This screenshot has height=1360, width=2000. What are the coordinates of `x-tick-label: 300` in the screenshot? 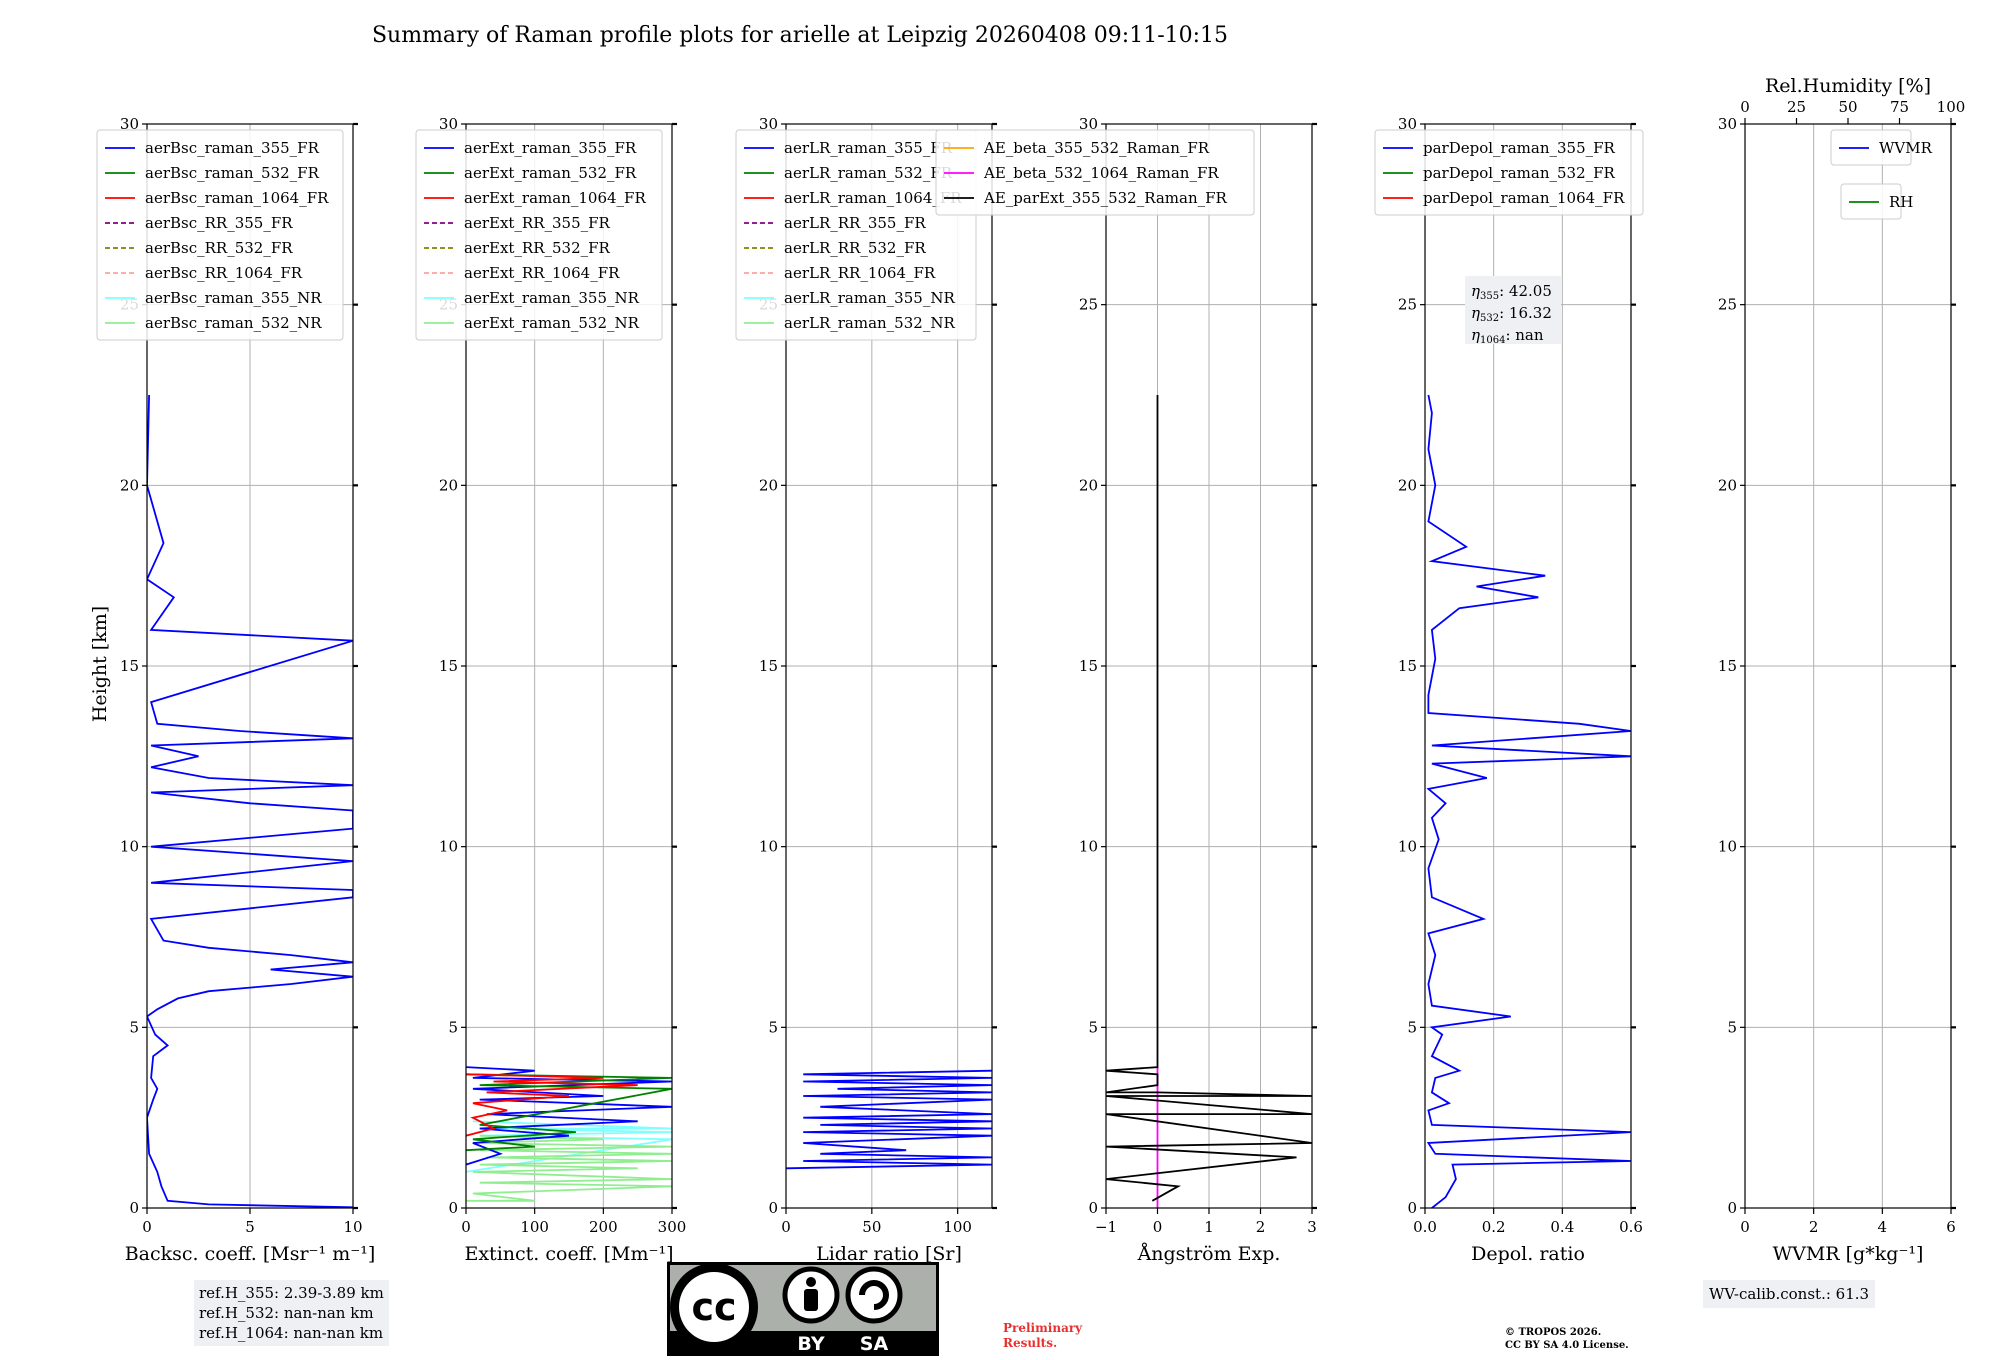 It's located at (672, 1227).